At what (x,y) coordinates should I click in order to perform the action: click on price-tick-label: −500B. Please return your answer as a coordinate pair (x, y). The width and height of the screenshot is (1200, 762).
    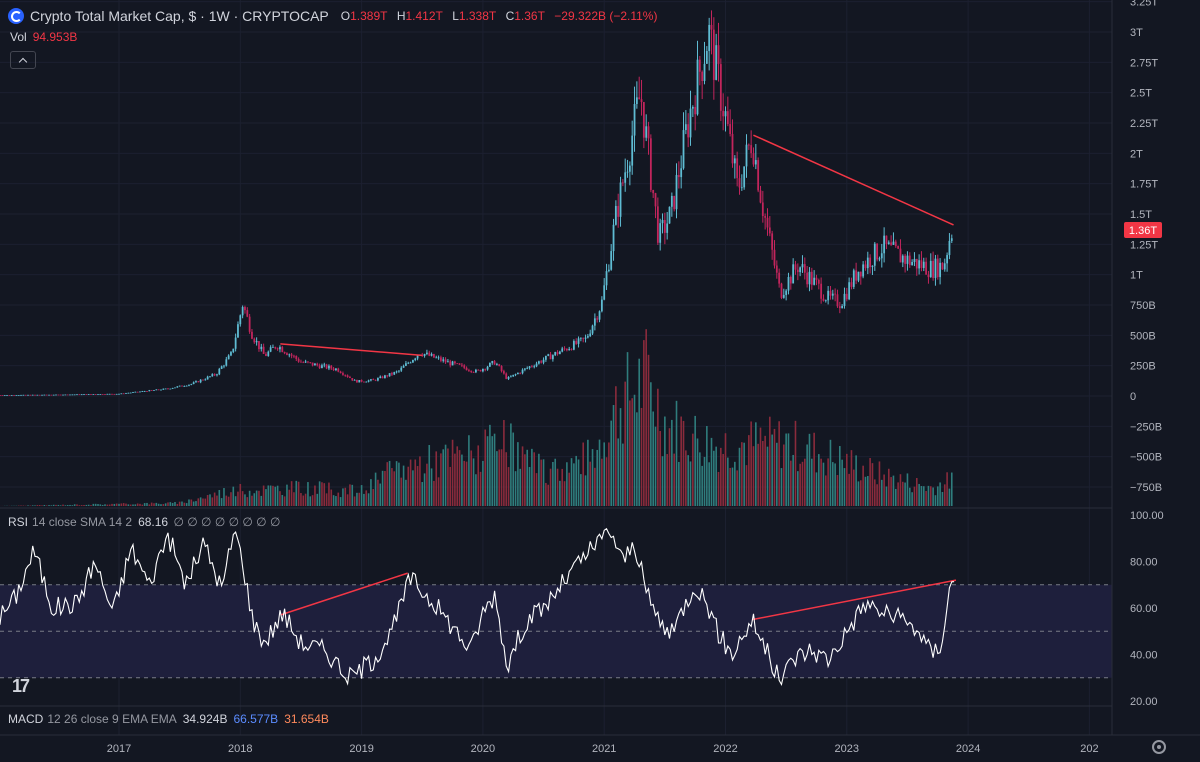
    Looking at the image, I should click on (1146, 458).